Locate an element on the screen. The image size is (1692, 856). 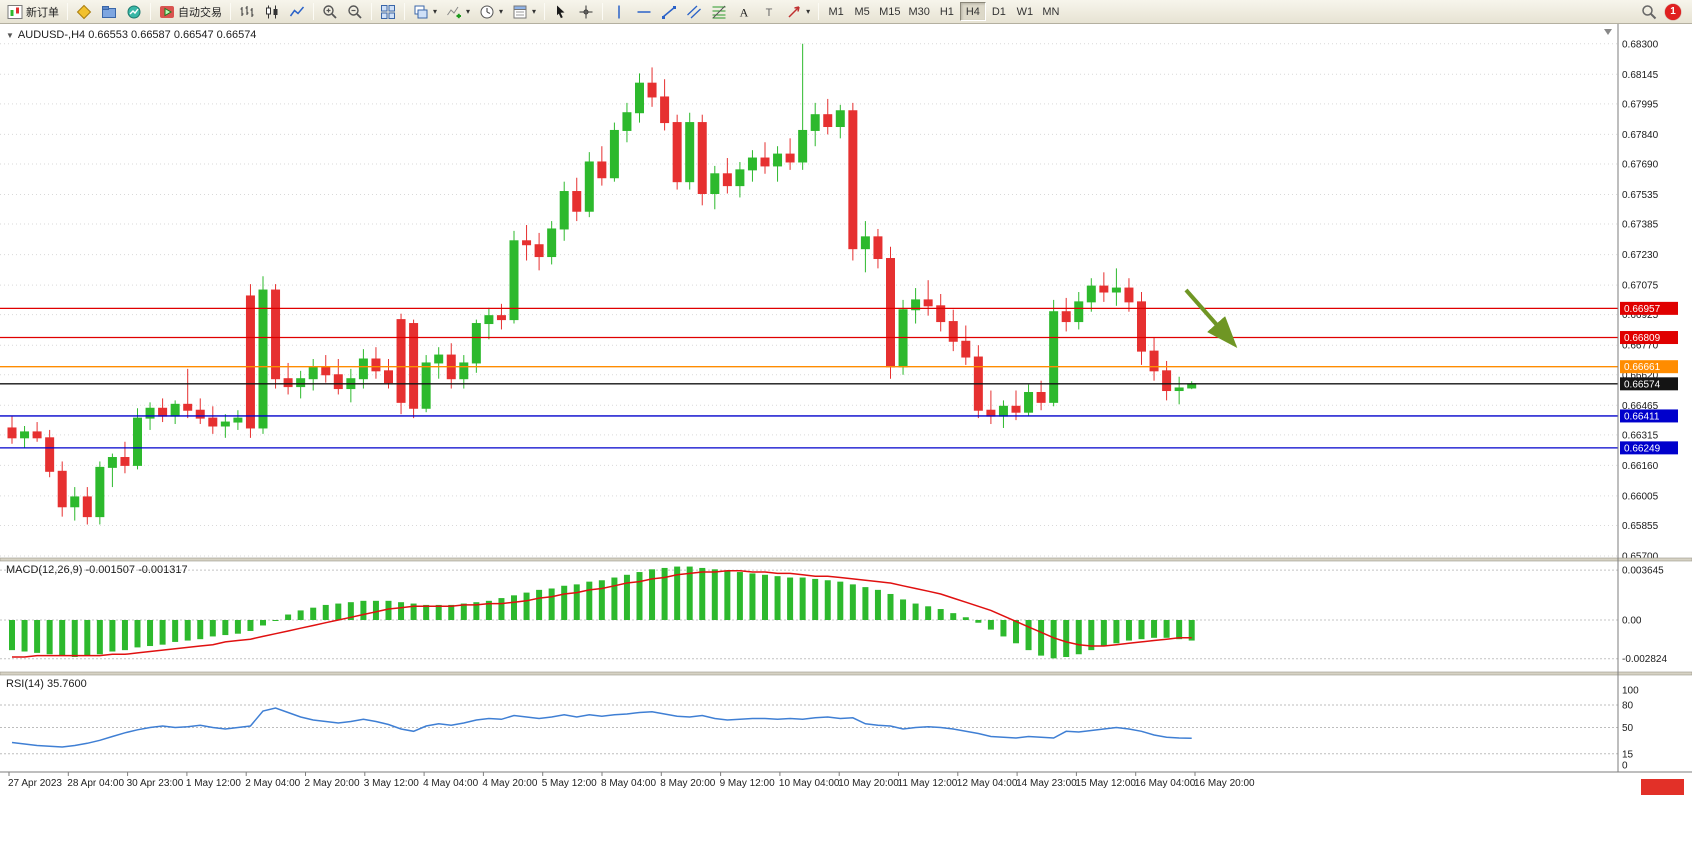
timeframe-M30-button: M30 is located at coordinates (918, 11).